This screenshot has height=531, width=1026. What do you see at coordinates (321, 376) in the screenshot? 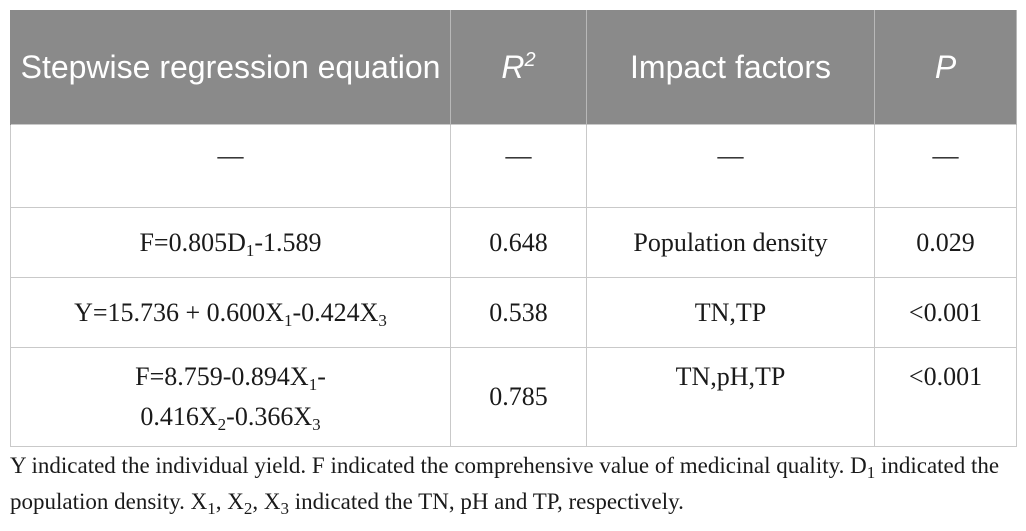
I see `equation-part: -` at bounding box center [321, 376].